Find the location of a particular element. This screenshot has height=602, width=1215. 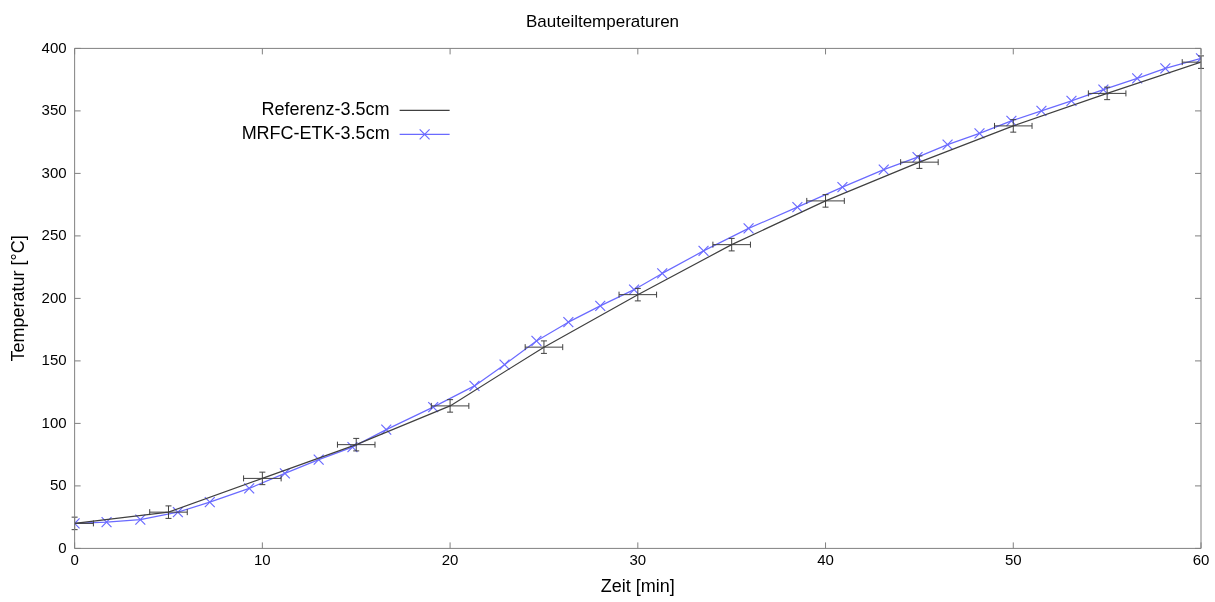

x-axis-title: Zeit [min] is located at coordinates (637, 586).